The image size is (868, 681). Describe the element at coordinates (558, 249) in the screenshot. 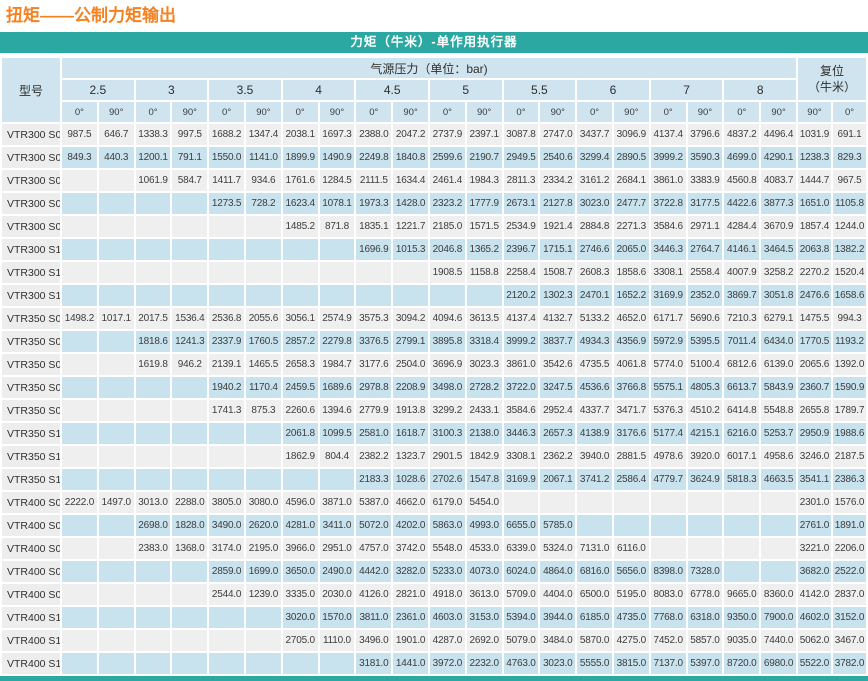

I see `value-cell: 1715.1` at that location.